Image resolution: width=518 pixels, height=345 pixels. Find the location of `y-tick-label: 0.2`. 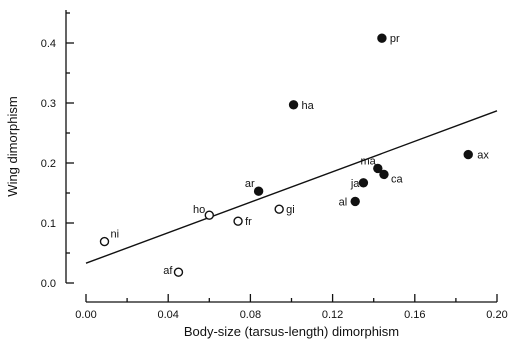

y-tick-label: 0.2 is located at coordinates (48, 164).